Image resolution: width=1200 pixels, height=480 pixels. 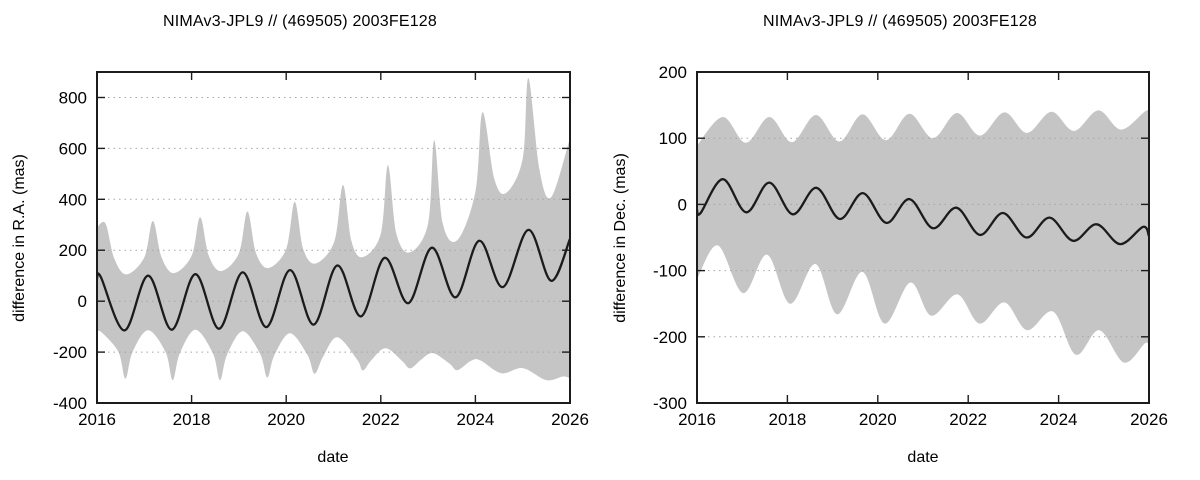 What do you see at coordinates (299, 21) in the screenshot?
I see `ra-chart-title: NIMAv3-JPL9 // (469505) 2003FE128` at bounding box center [299, 21].